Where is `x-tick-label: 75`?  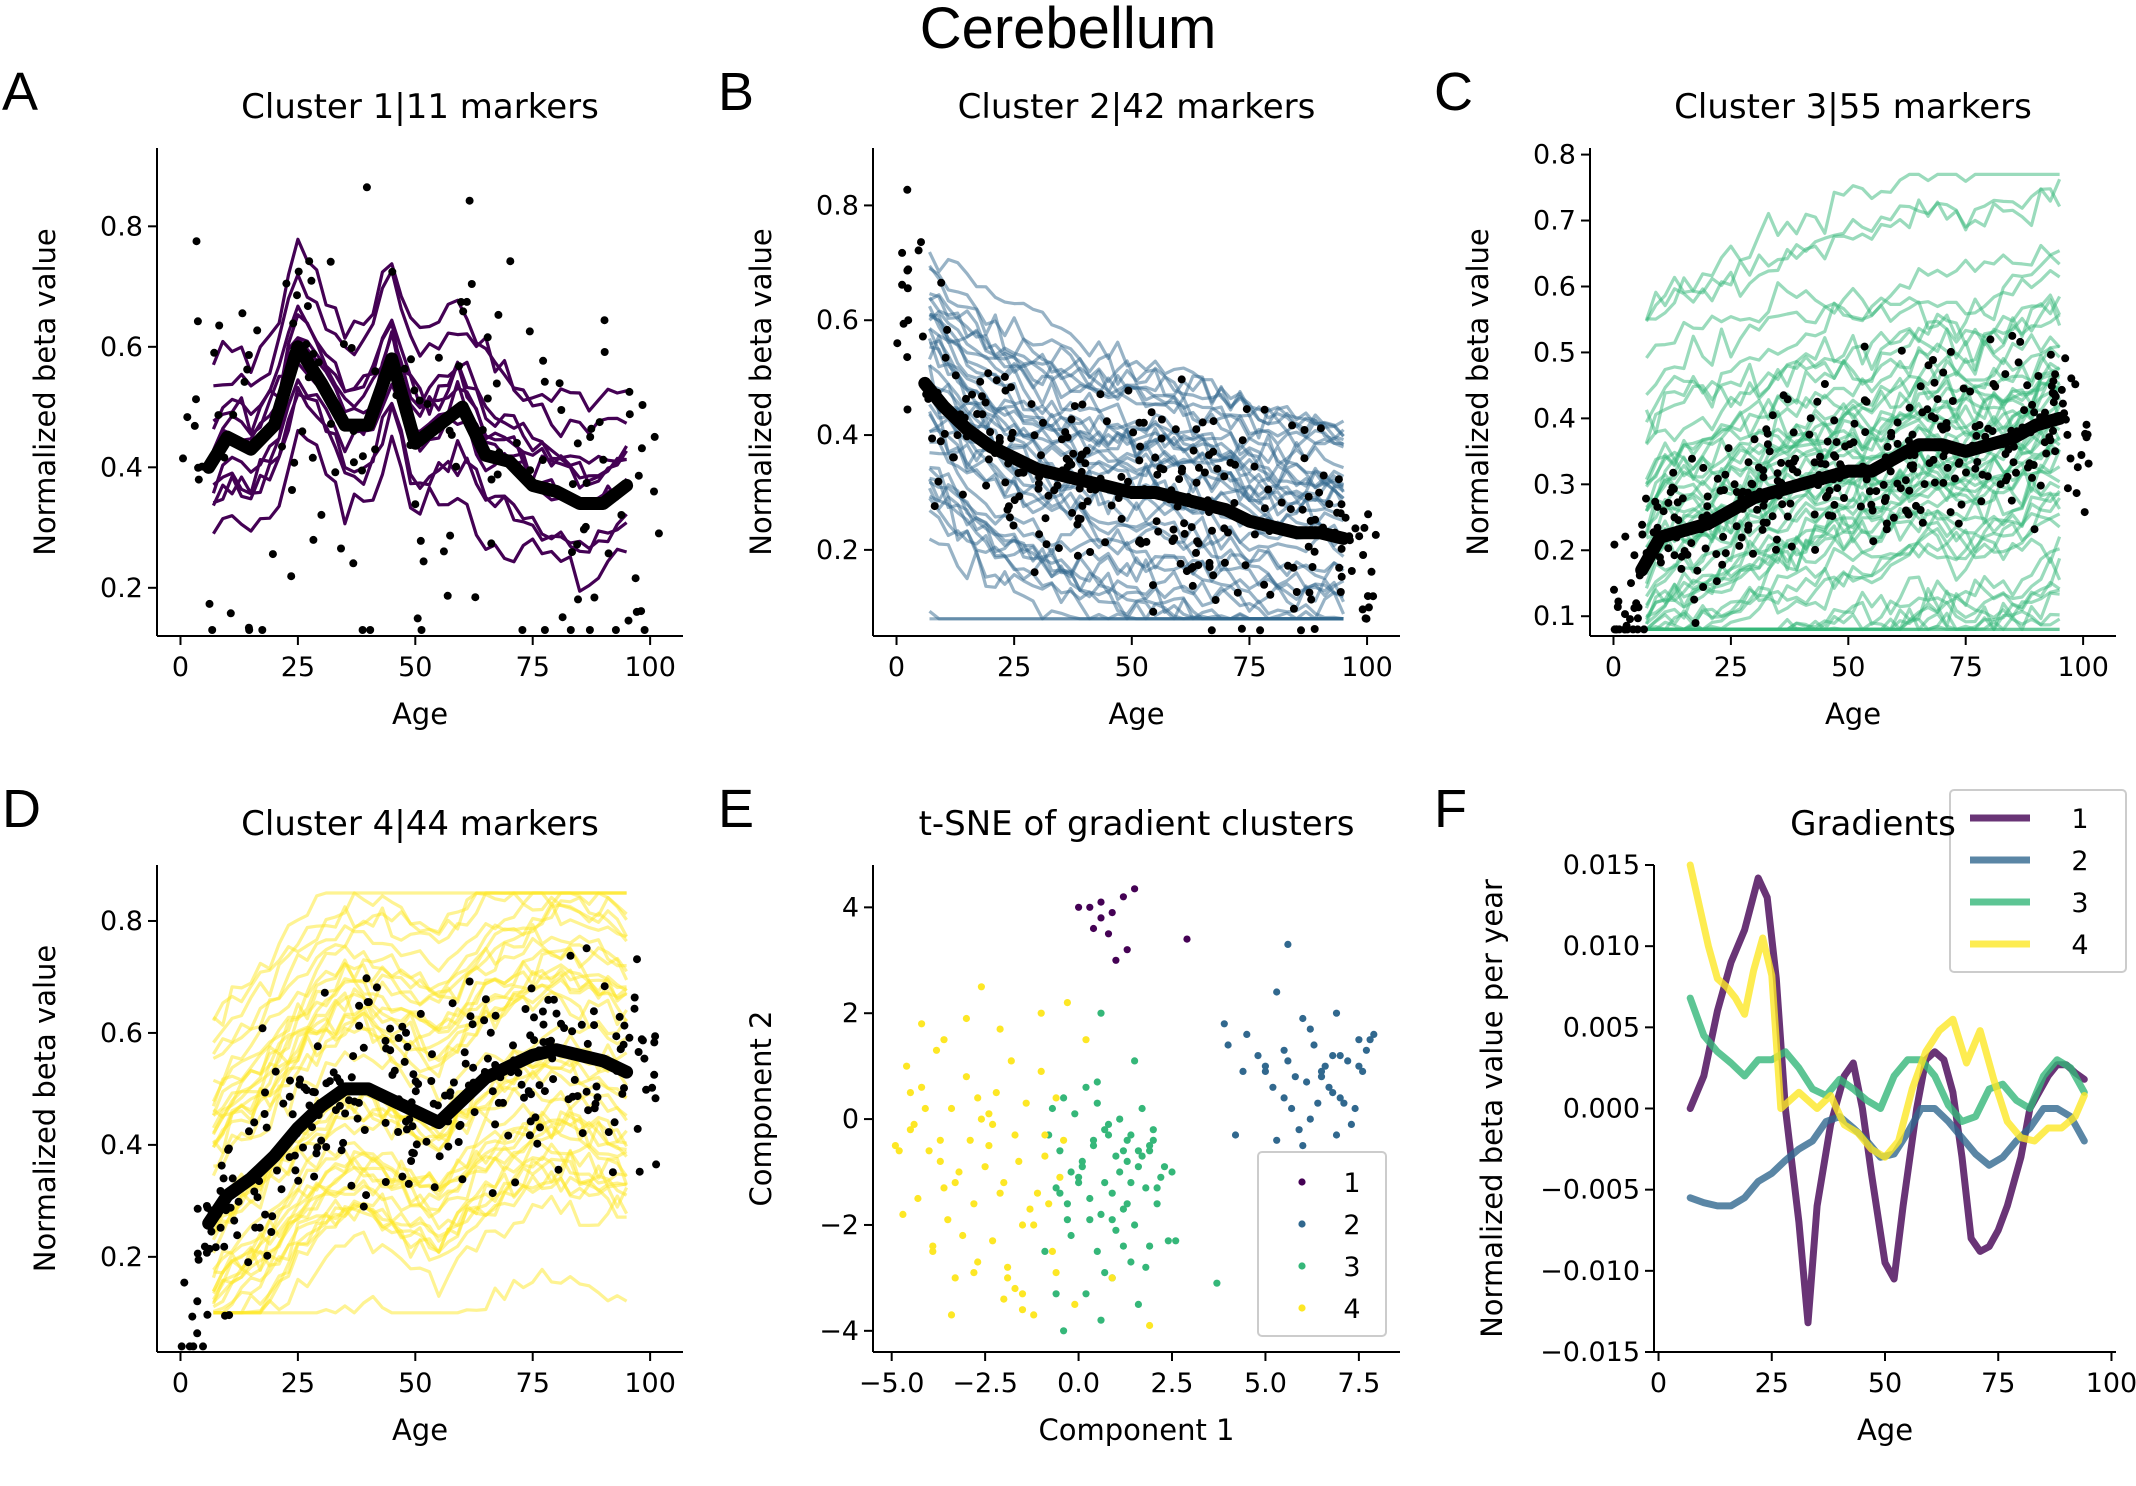 x-tick-label: 75 is located at coordinates (1966, 667).